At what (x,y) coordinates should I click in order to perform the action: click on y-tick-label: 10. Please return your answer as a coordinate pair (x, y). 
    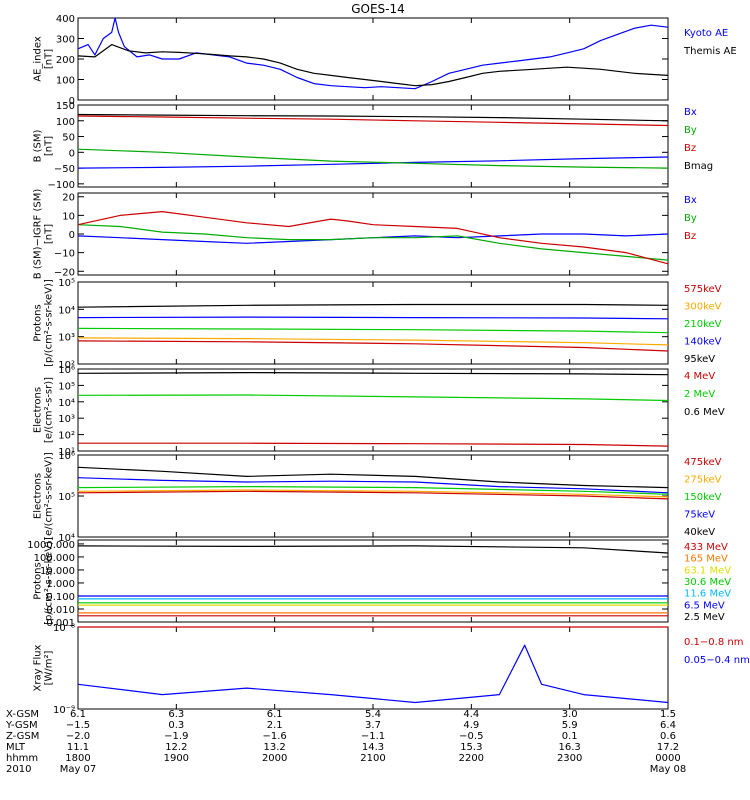
    Looking at the image, I should click on (68, 216).